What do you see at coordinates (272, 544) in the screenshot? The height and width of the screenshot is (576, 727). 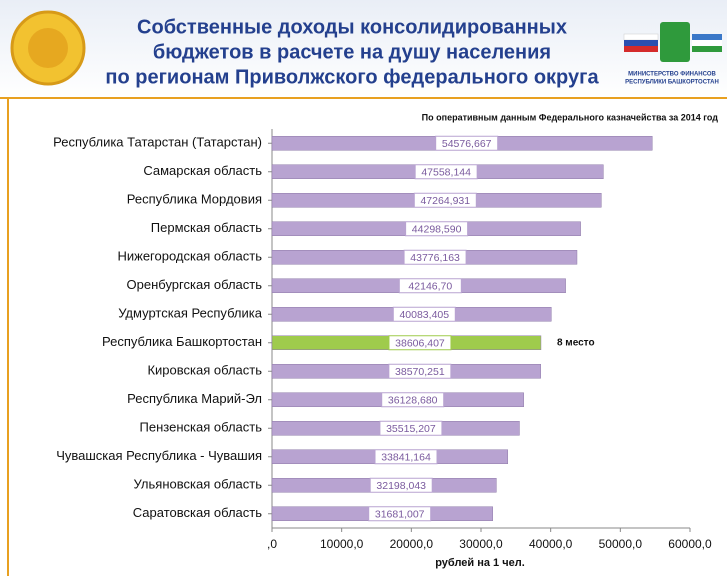 I see `x-tick-label: ,0` at bounding box center [272, 544].